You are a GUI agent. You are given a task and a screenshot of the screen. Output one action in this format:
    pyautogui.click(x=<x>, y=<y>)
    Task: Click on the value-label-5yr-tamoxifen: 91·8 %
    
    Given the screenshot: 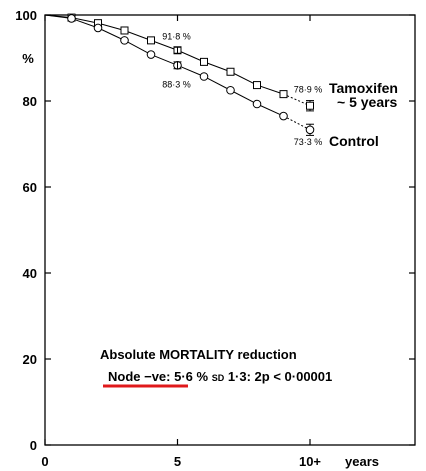 What is the action you would take?
    pyautogui.click(x=176, y=36)
    